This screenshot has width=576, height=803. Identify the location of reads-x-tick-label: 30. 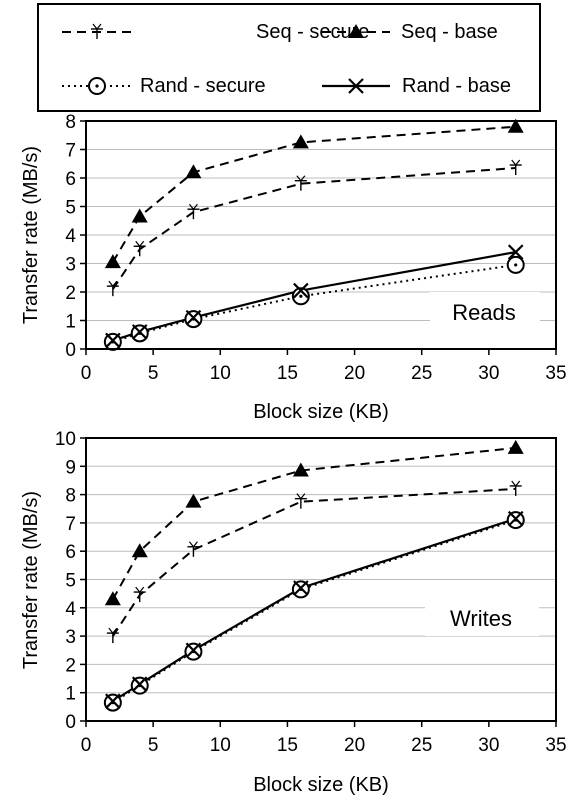
(488, 373).